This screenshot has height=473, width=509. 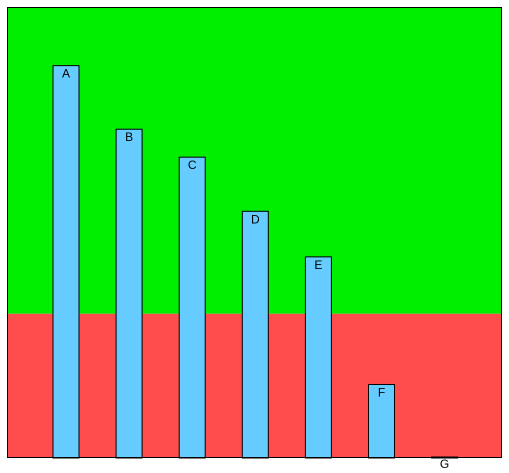 What do you see at coordinates (255, 219) in the screenshot?
I see `bar-label-d: D` at bounding box center [255, 219].